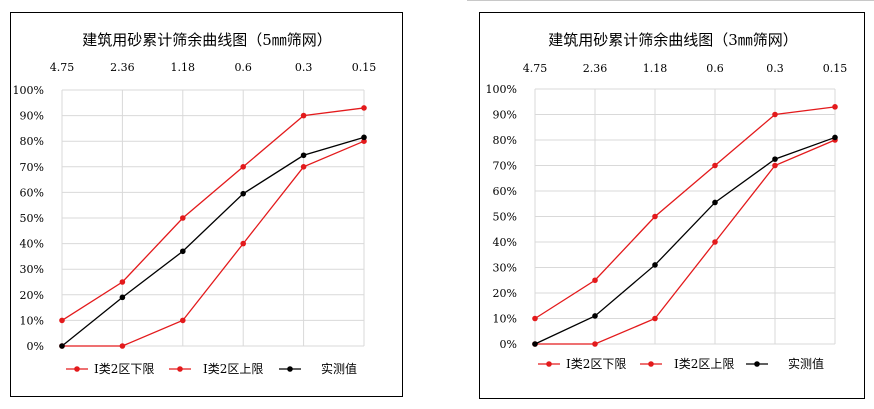  I want to click on chart-title: 建筑用砂累计筛余曲线图（3㎜筛网）, so click(673, 40).